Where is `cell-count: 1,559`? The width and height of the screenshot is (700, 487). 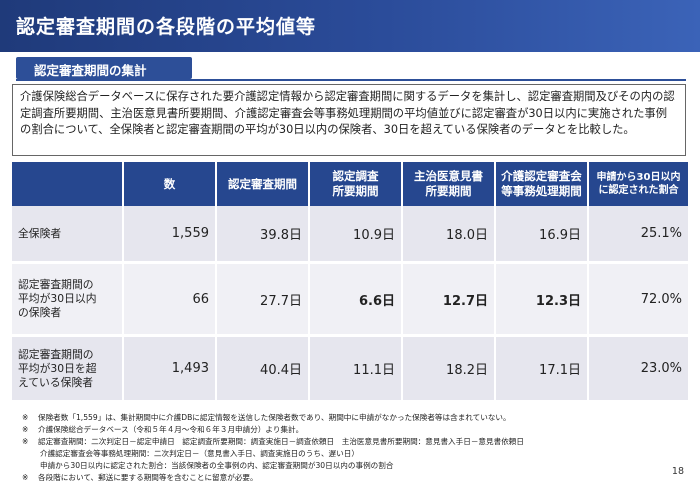 cell-count: 1,559 is located at coordinates (170, 235).